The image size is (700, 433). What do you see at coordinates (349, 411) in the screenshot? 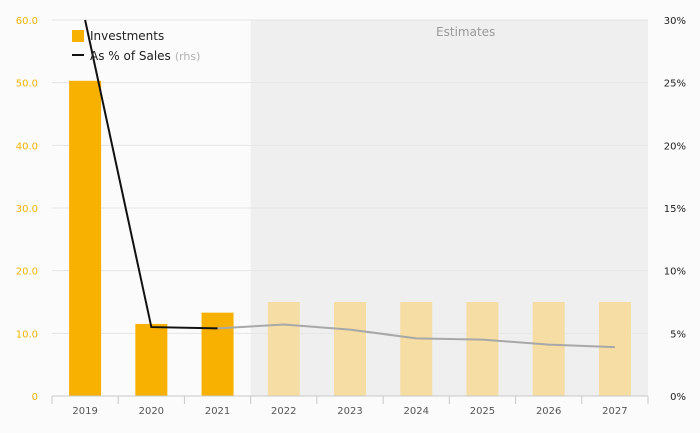
I see `x-tick-label: 2023` at bounding box center [349, 411].